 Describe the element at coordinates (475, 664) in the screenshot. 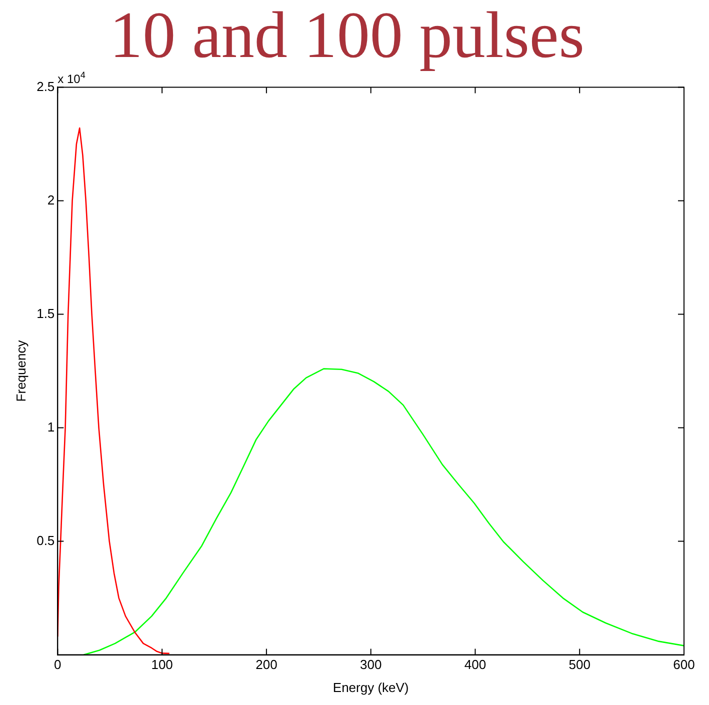

I see `x-tick-label: 400` at that location.